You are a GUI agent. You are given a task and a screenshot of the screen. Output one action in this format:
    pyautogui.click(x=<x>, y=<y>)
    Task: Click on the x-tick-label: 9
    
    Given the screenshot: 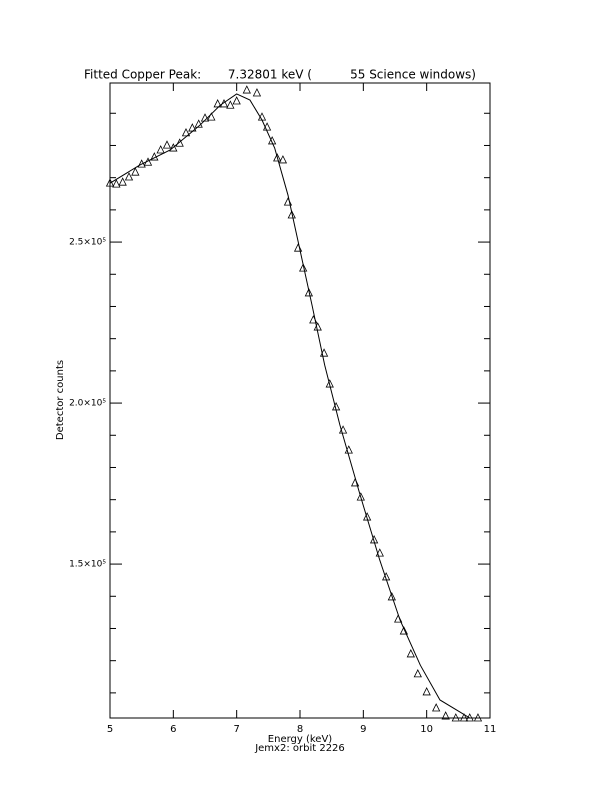 What is the action you would take?
    pyautogui.click(x=363, y=729)
    